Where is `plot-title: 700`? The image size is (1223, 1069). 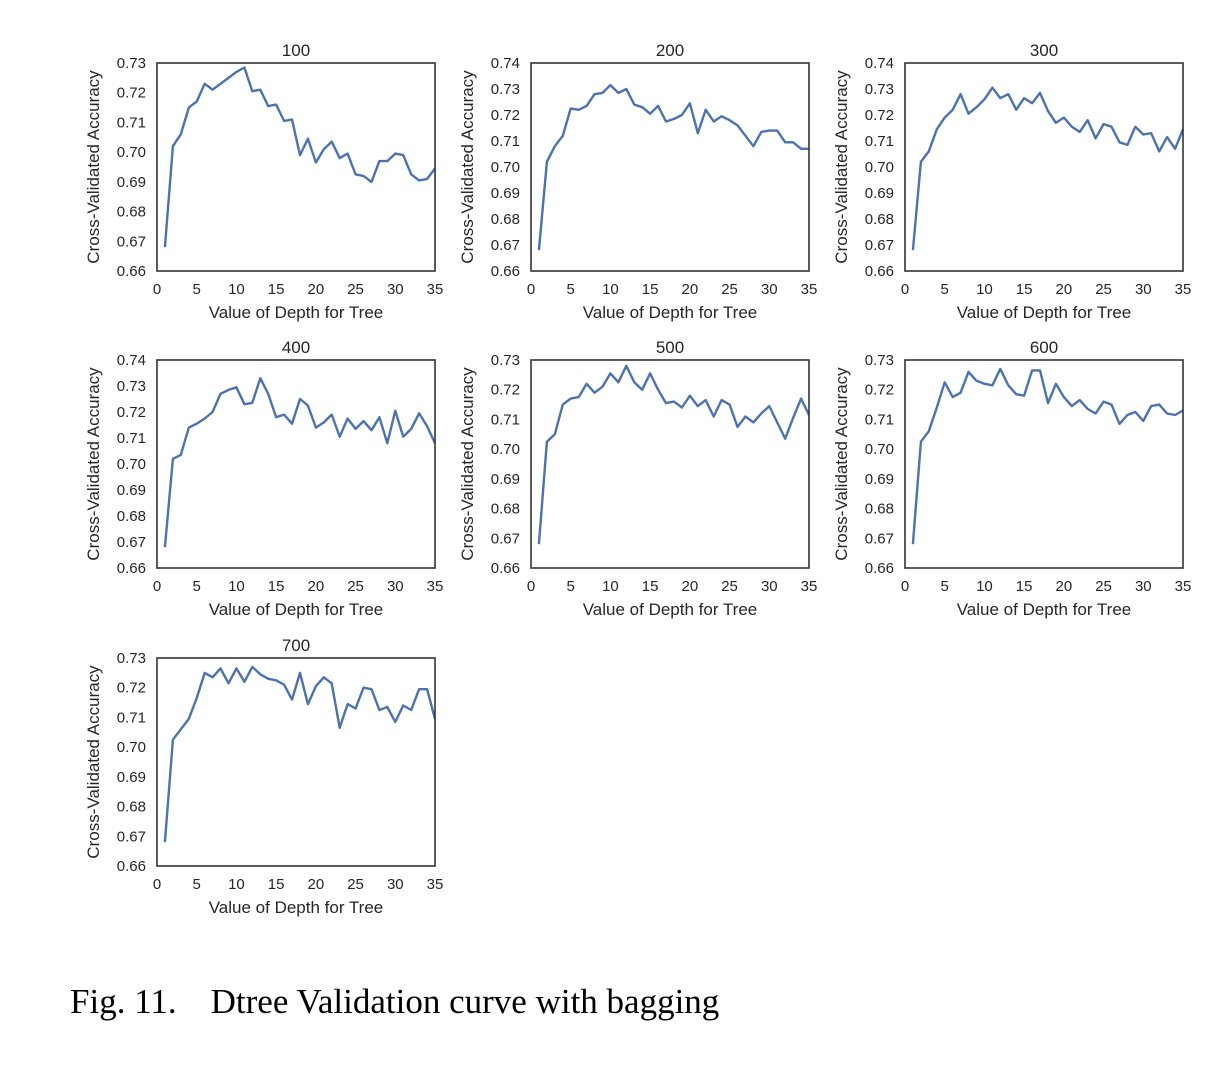
plot-title: 700 is located at coordinates (296, 645).